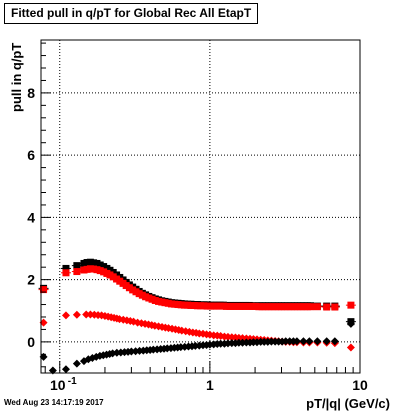 This screenshot has width=400, height=414. I want to click on x-tick-label: 1, so click(210, 385).